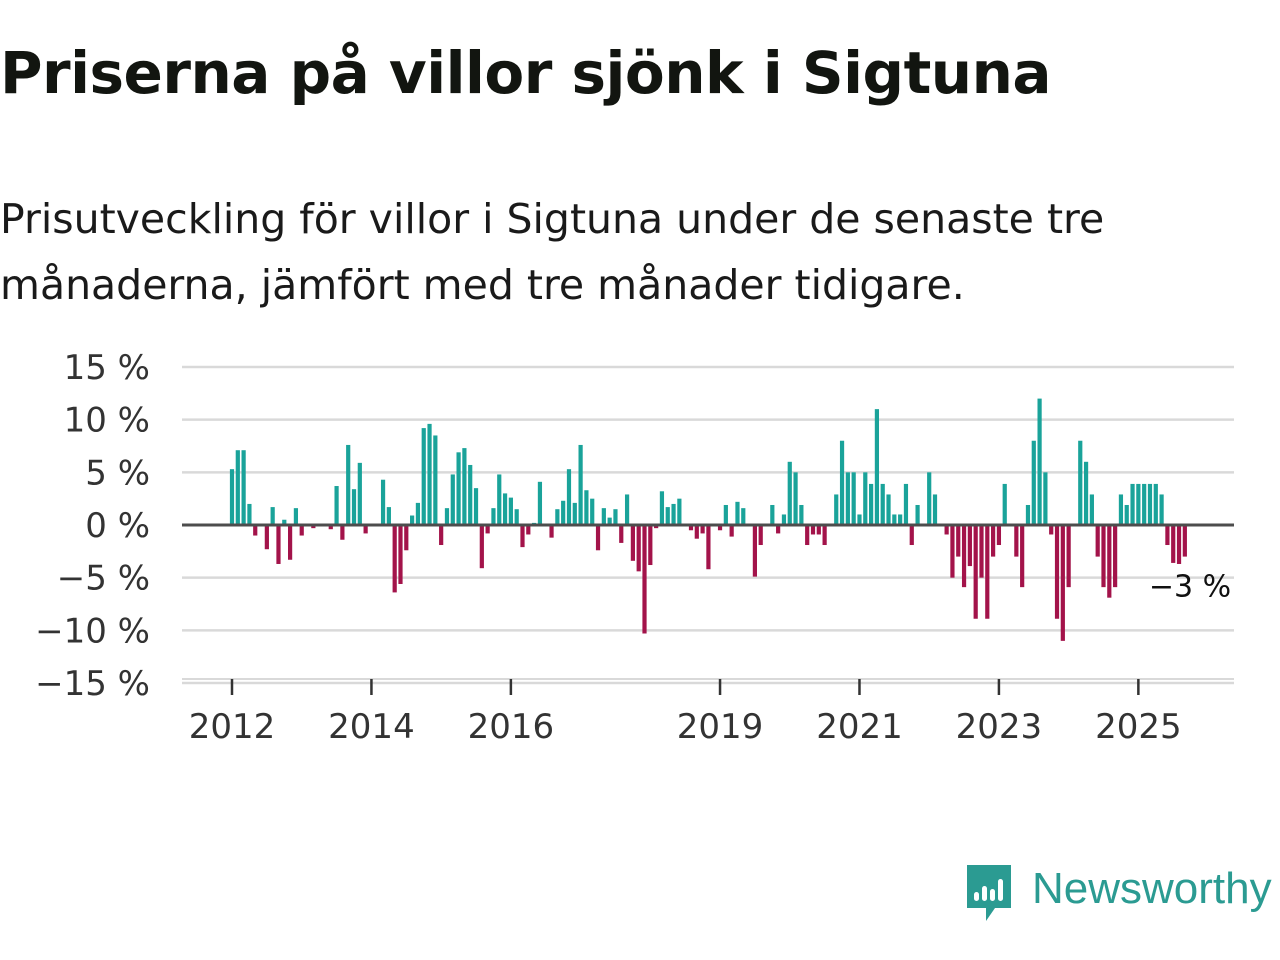 The image size is (1280, 960). Describe the element at coordinates (511, 727) in the screenshot. I see `x-tick-label: 2016` at that location.